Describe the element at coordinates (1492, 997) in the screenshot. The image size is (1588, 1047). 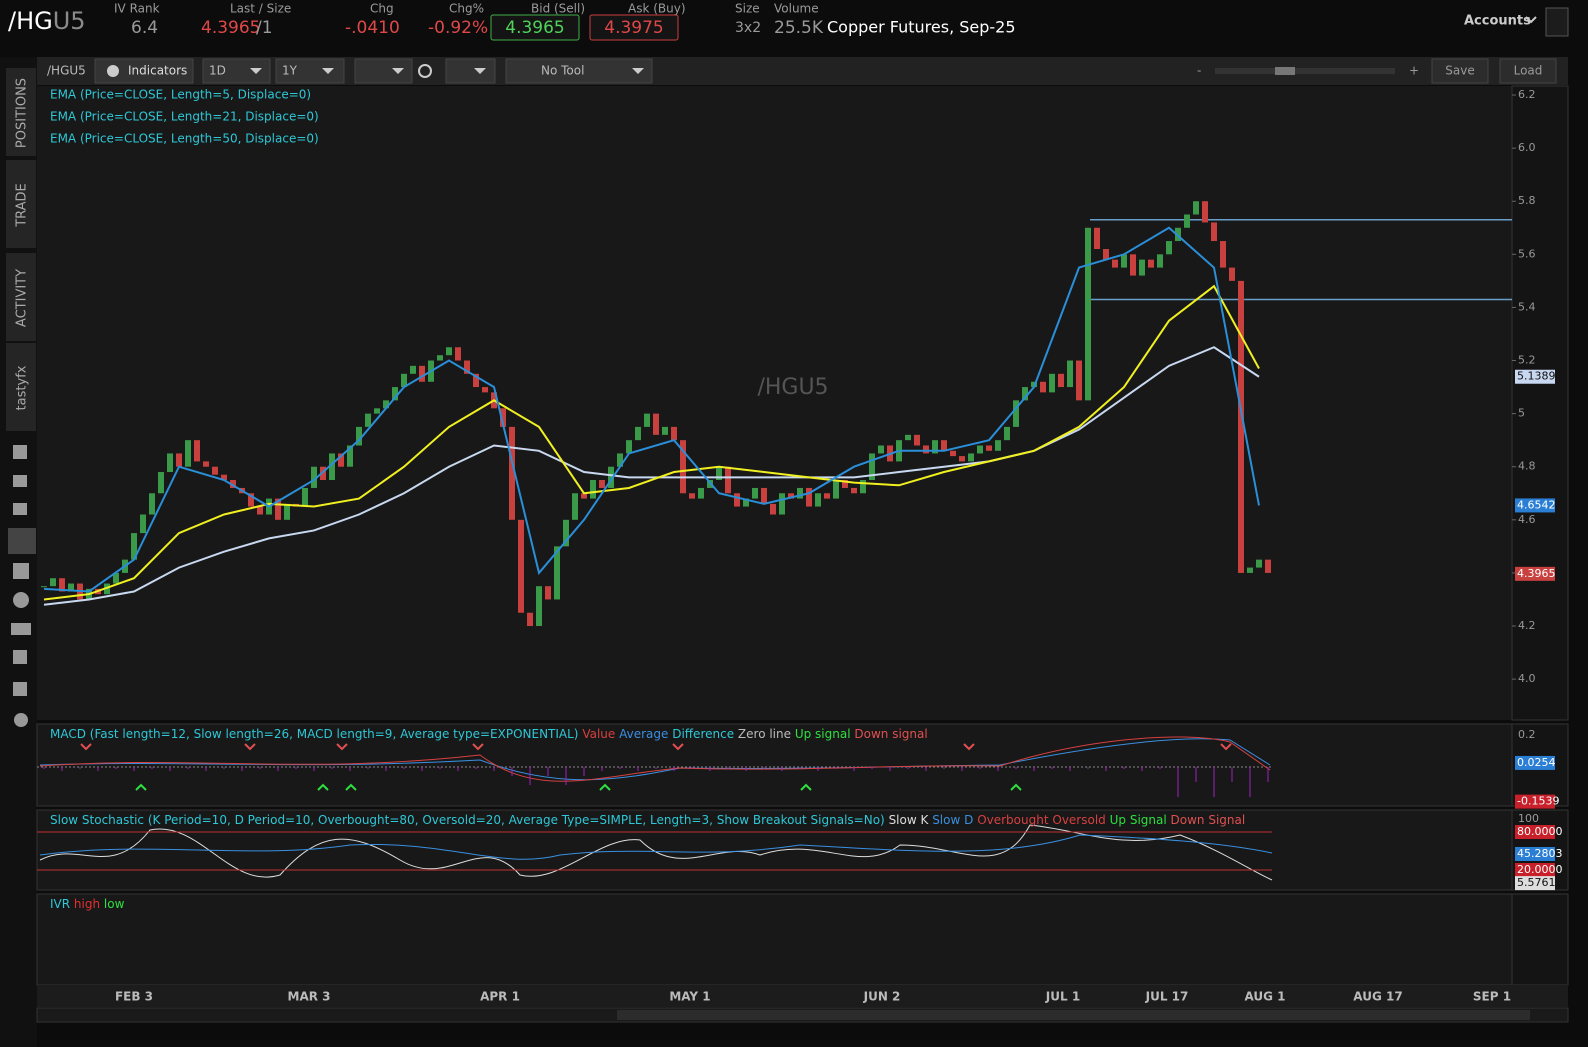
I see `x-tick-label: SEP 1` at that location.